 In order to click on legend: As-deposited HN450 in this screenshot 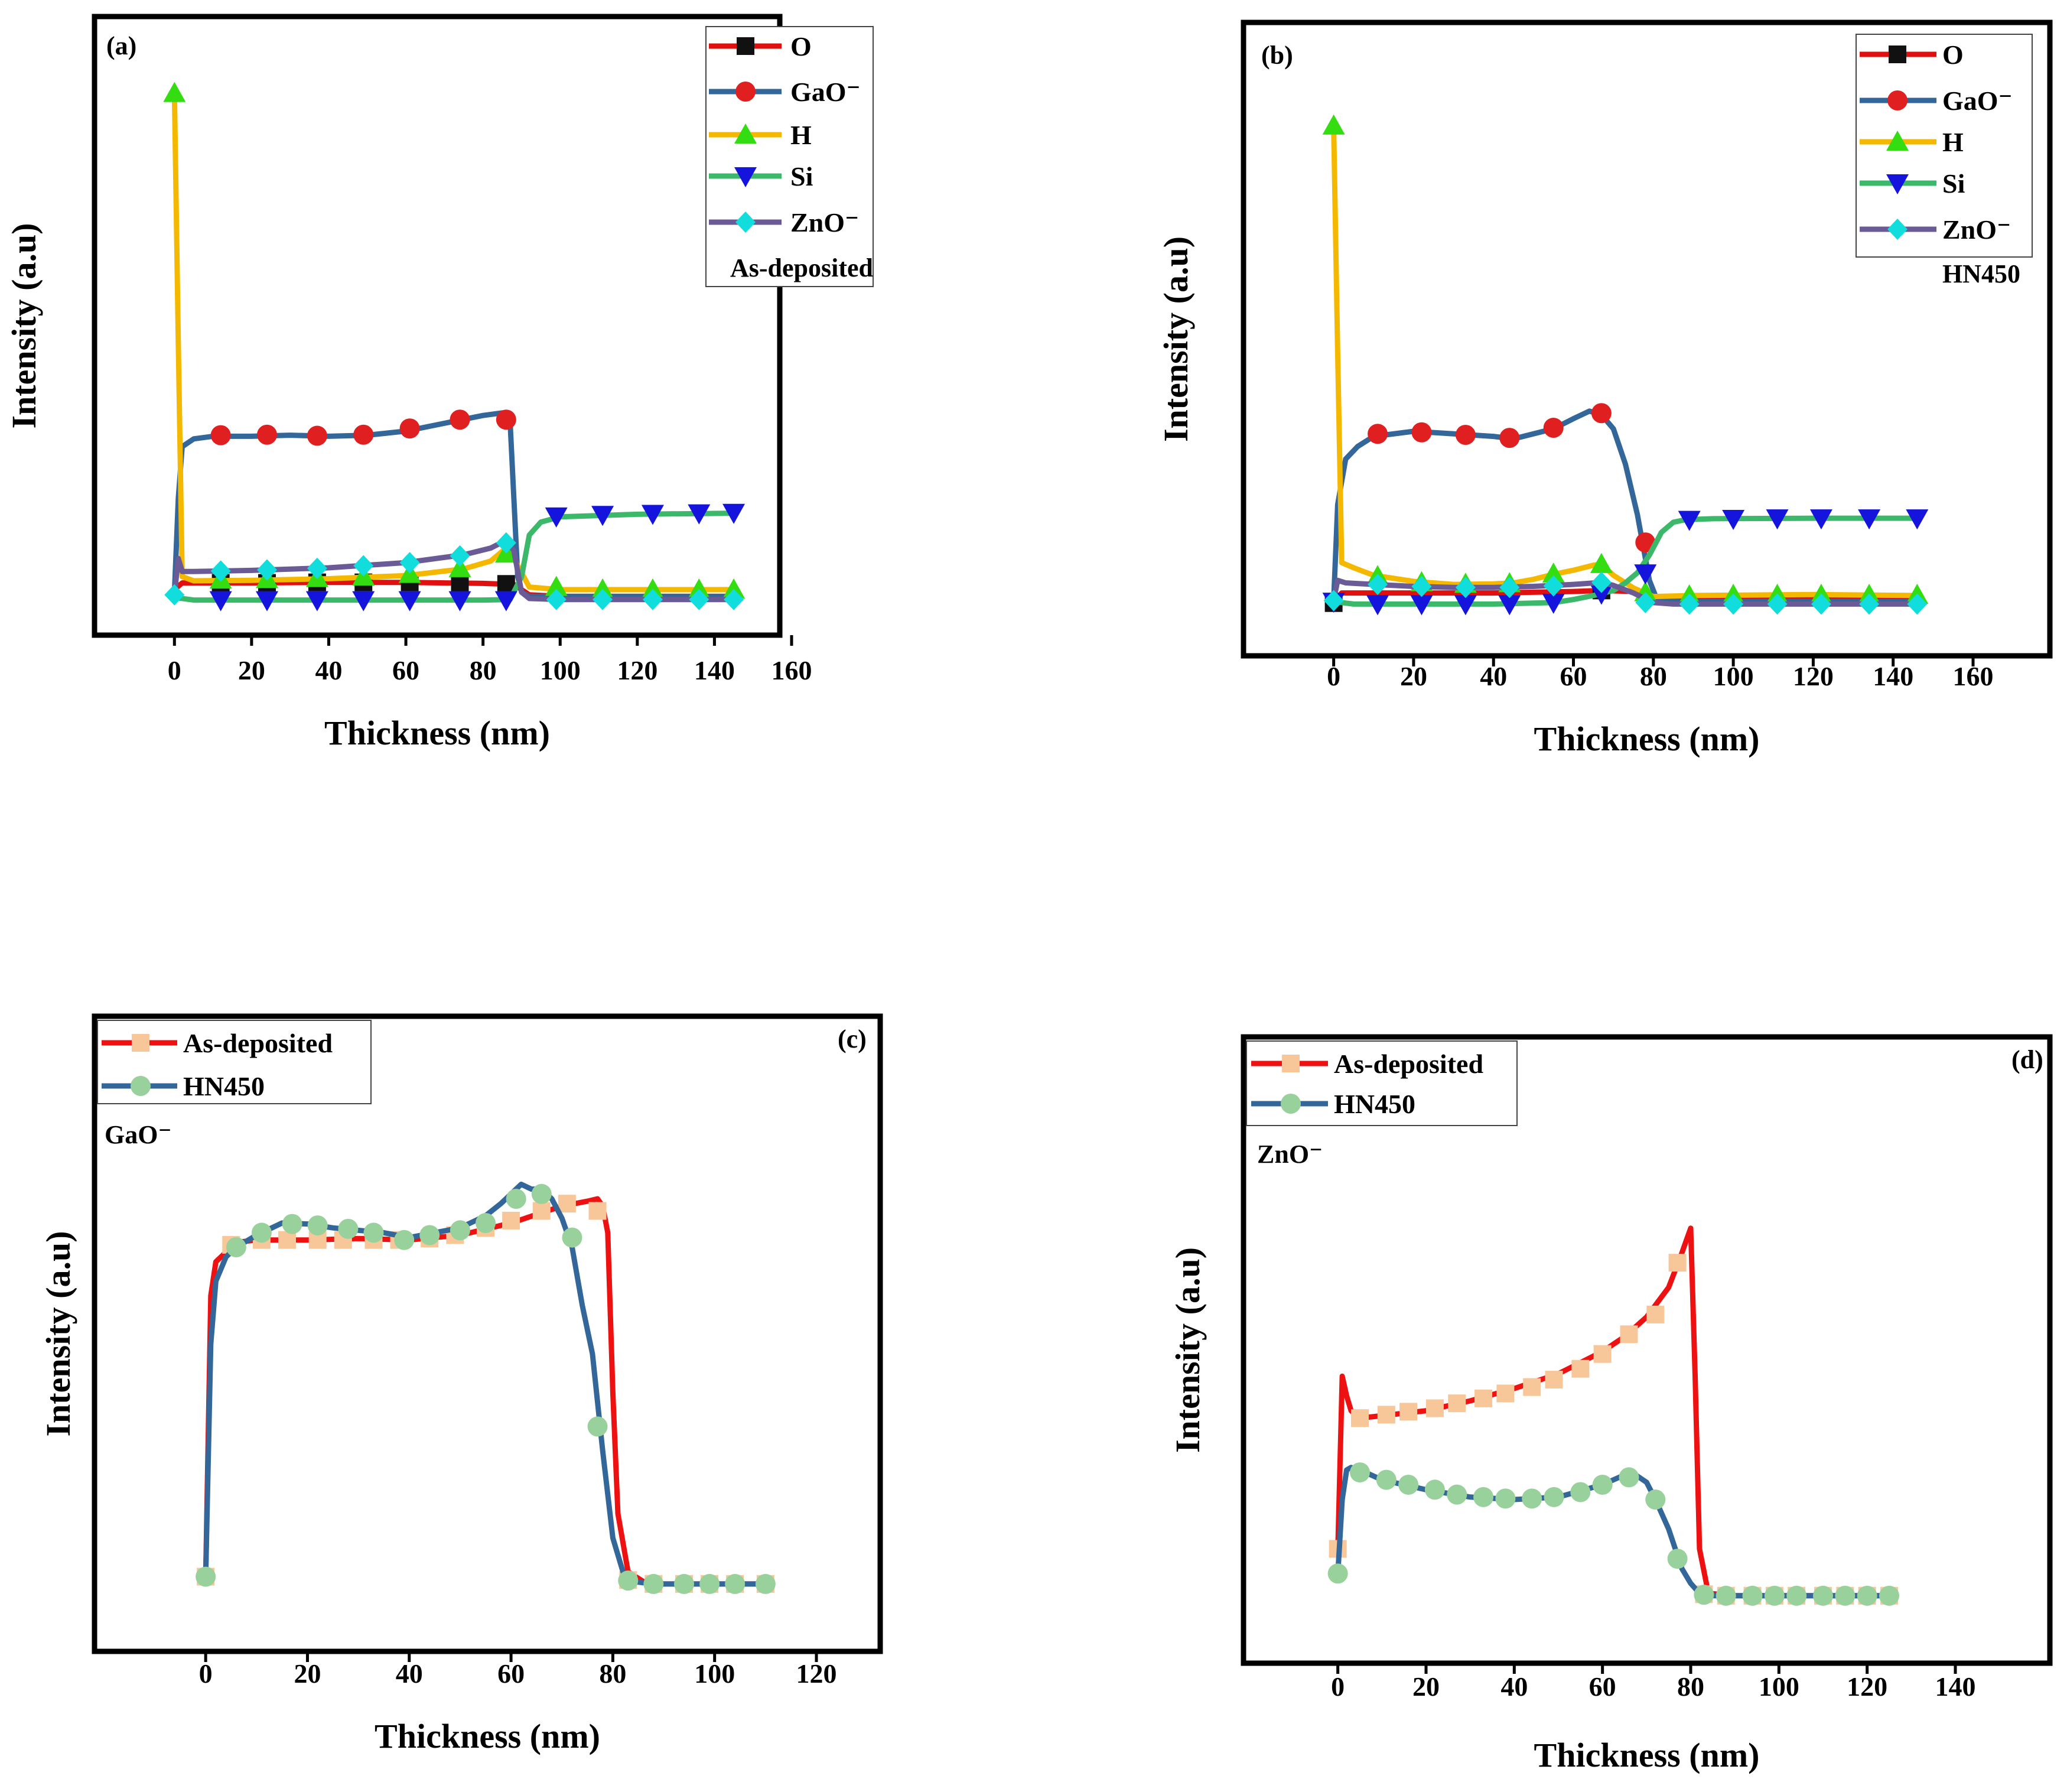, I will do `click(234, 1062)`.